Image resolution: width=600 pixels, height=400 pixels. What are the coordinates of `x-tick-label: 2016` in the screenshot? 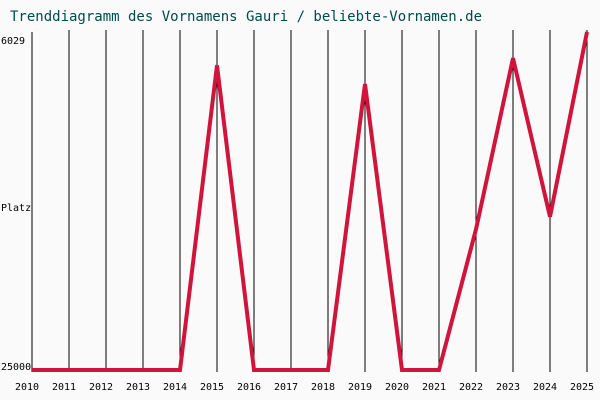 It's located at (249, 387).